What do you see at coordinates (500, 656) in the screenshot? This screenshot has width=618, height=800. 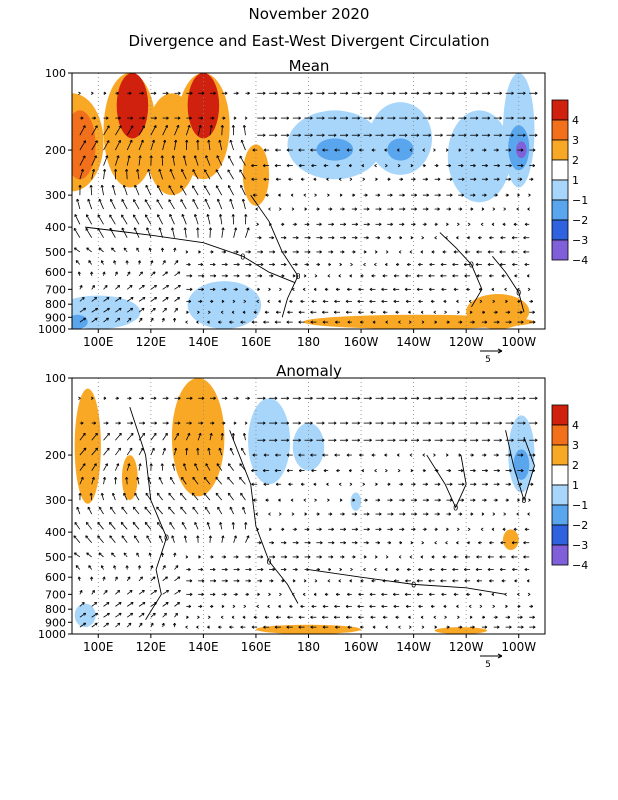 I see `reference-vector-head` at bounding box center [500, 656].